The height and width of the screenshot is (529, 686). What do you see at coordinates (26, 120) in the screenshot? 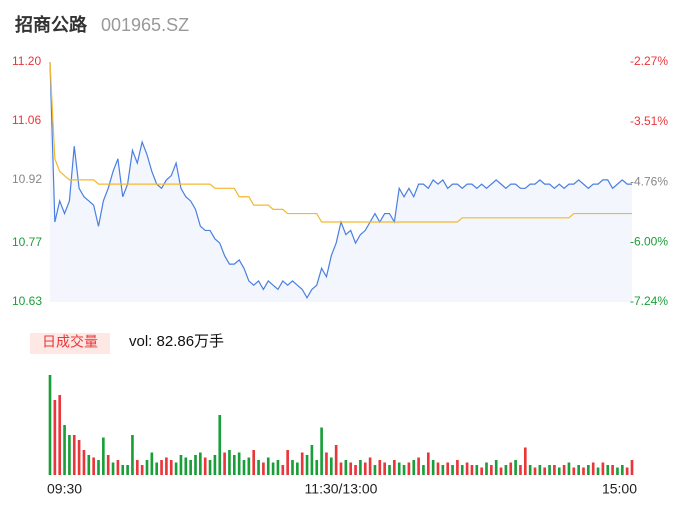
I see `y-tick-label: 11.06` at bounding box center [26, 120].